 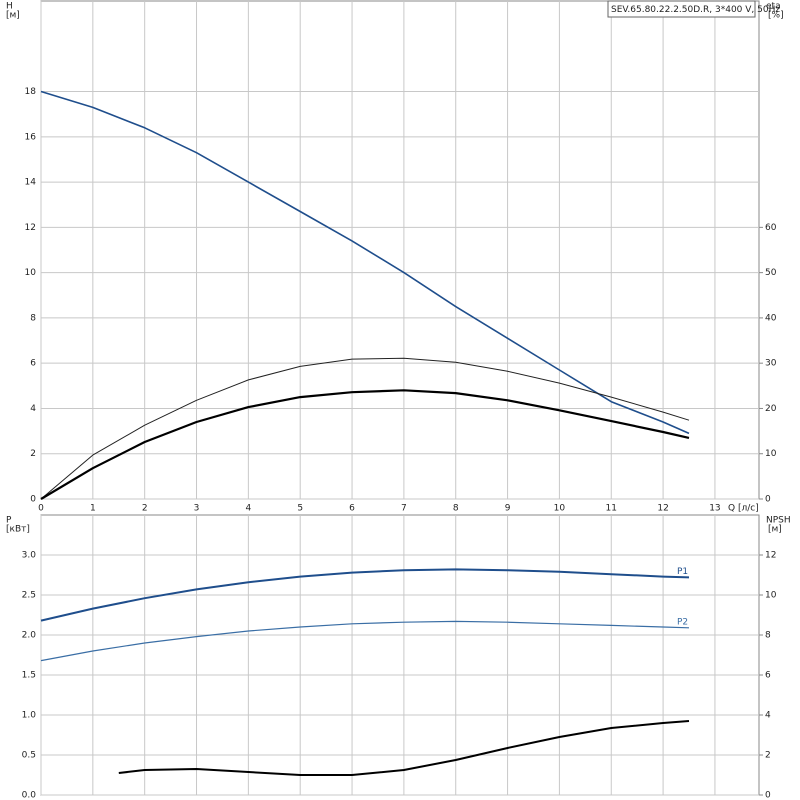 I want to click on y-tick-label: 4, so click(x=33, y=409).